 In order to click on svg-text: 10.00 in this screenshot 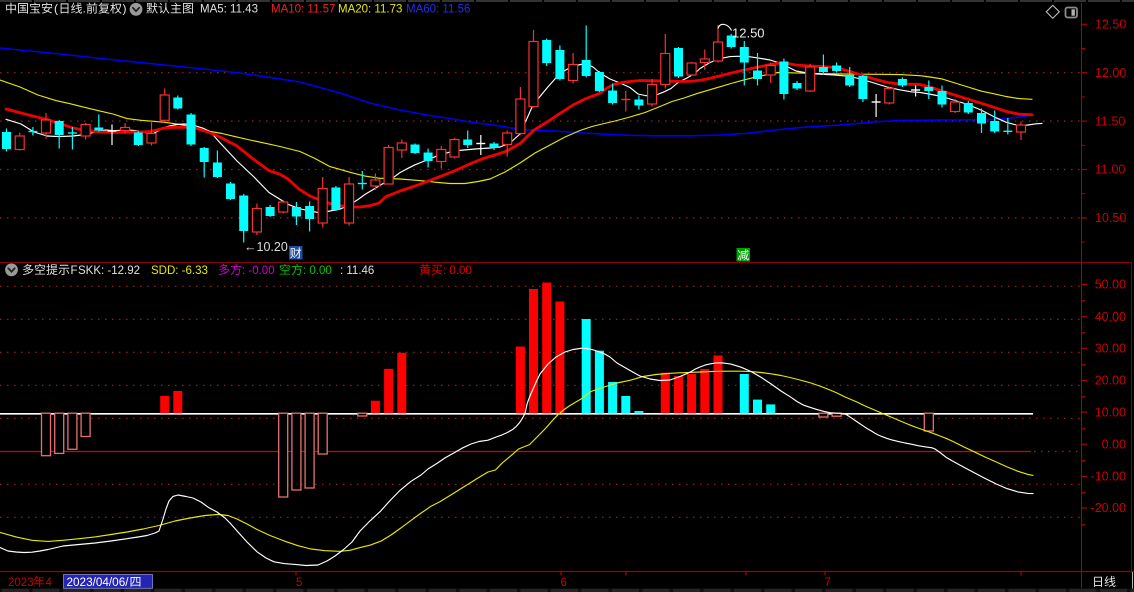, I will do `click(1110, 412)`.